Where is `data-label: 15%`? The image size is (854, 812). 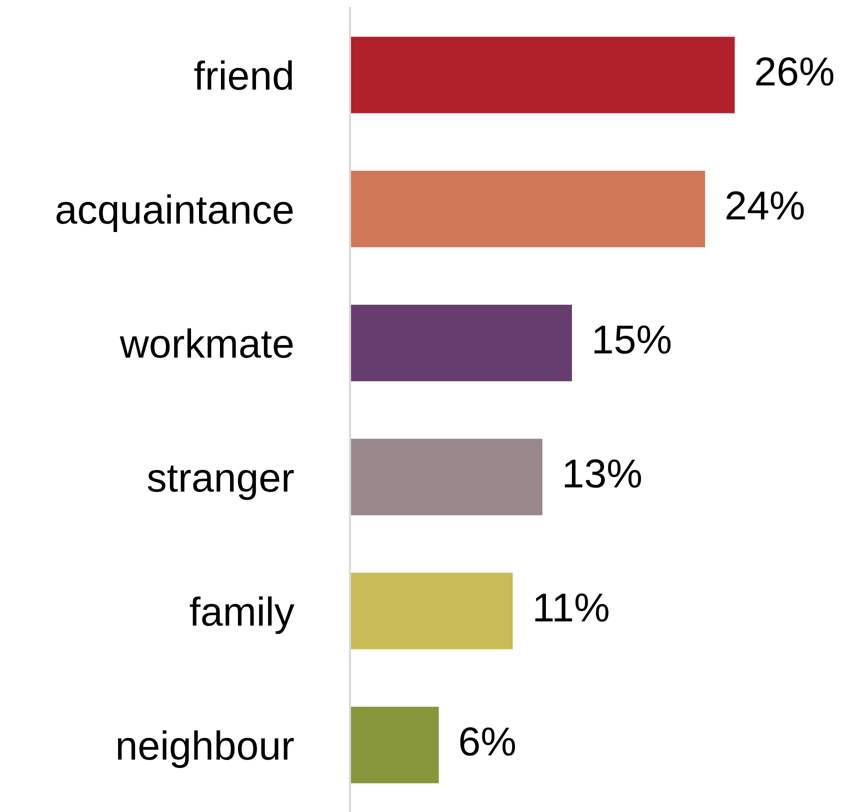
data-label: 15% is located at coordinates (632, 339).